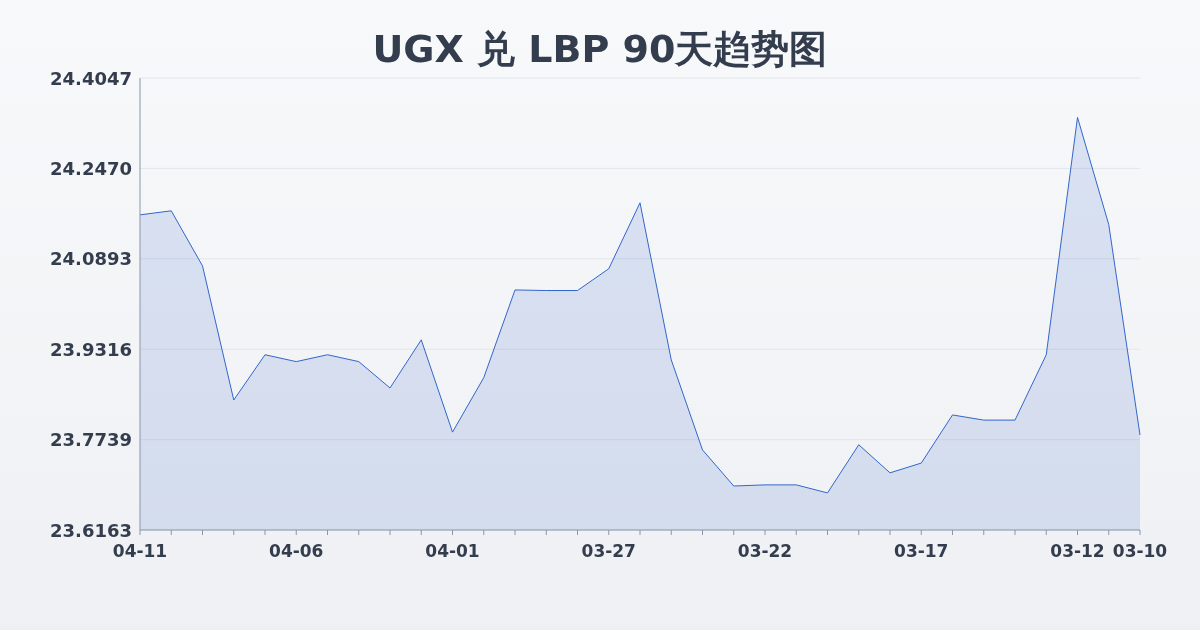  I want to click on x-tick-label: 03-22, so click(765, 551).